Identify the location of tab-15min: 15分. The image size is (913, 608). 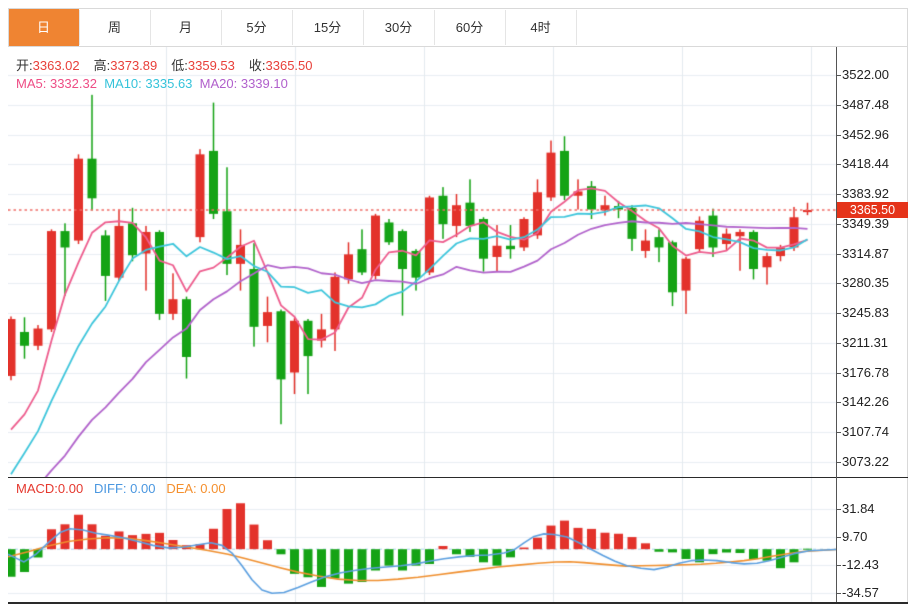
(327, 27).